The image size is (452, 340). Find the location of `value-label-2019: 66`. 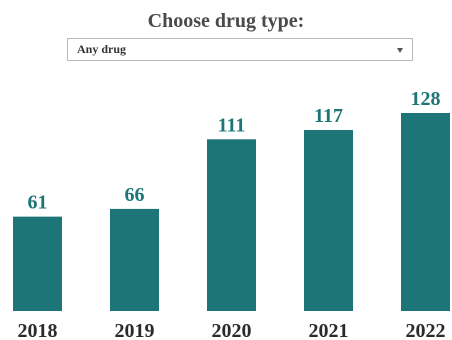

value-label-2019: 66 is located at coordinates (135, 195).